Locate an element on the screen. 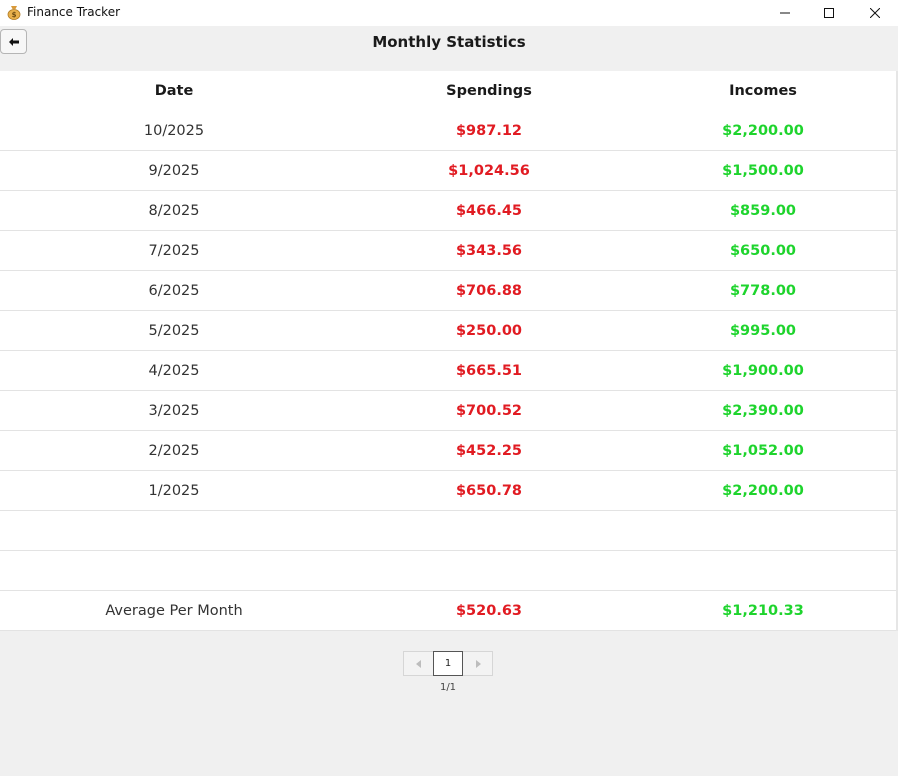  incomes-cell: $859.00 is located at coordinates (763, 211).